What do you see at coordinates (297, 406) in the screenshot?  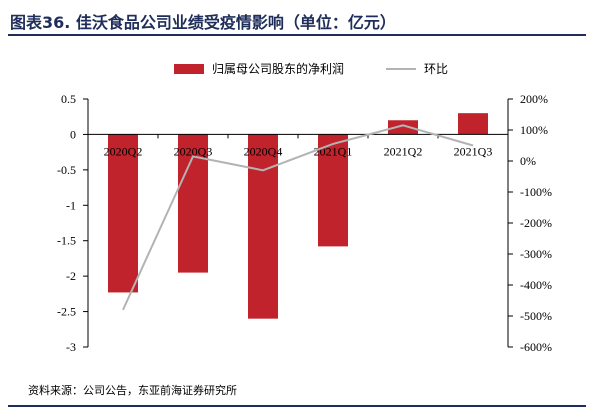 I see `footer-rule` at bounding box center [297, 406].